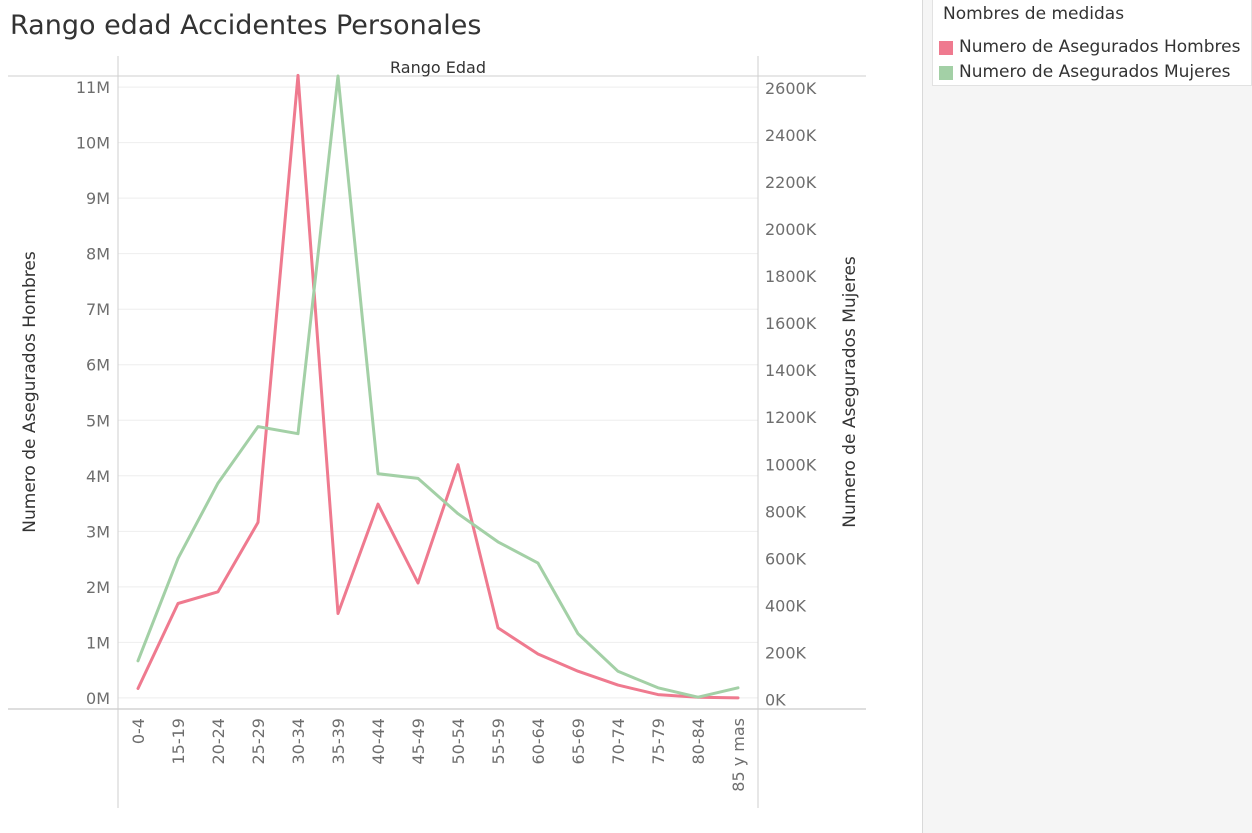 The image size is (1252, 833). Describe the element at coordinates (93, 143) in the screenshot. I see `y-tick-label-left: 10M` at that location.